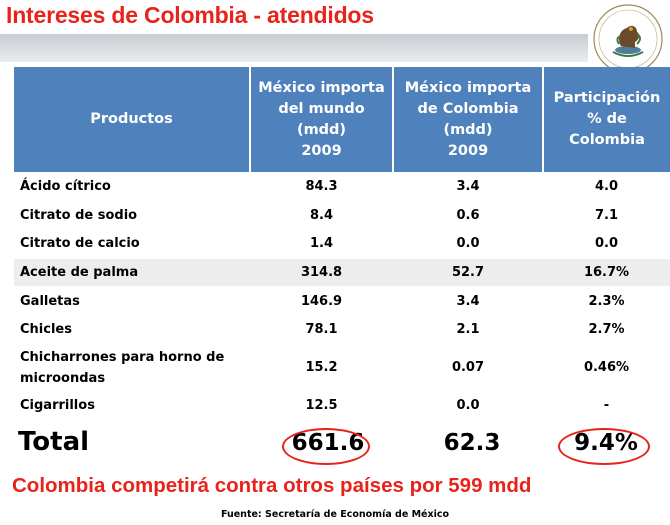 Image resolution: width=670 pixels, height=525 pixels. I want to click on table-row: Galletas 146.9 3.4 2.3%, so click(342, 301).